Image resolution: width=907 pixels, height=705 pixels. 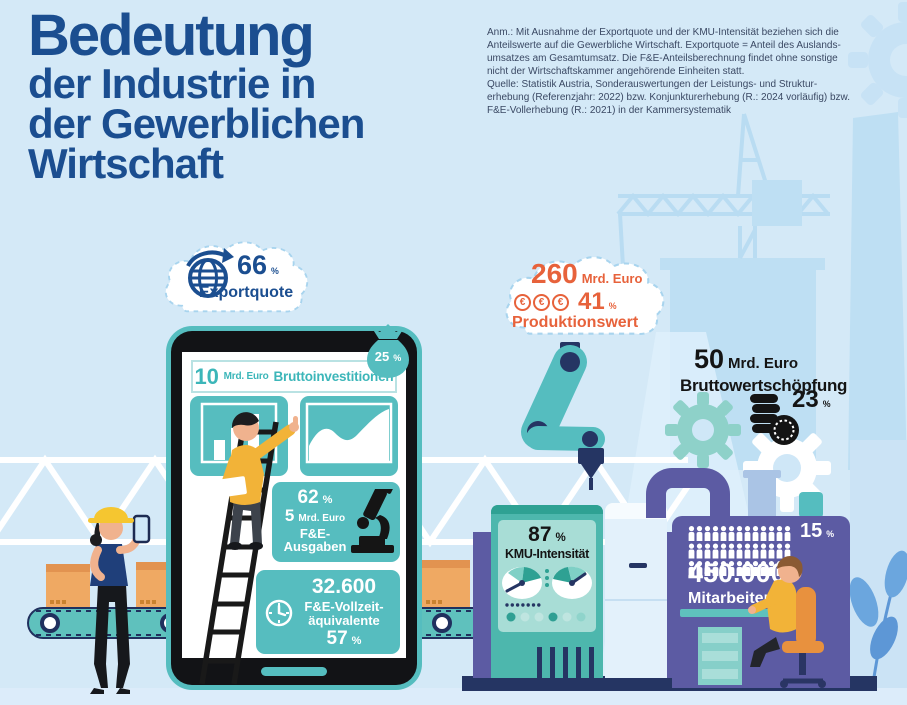 I want to click on title-line3: der Gewerblichen, so click(x=196, y=123).